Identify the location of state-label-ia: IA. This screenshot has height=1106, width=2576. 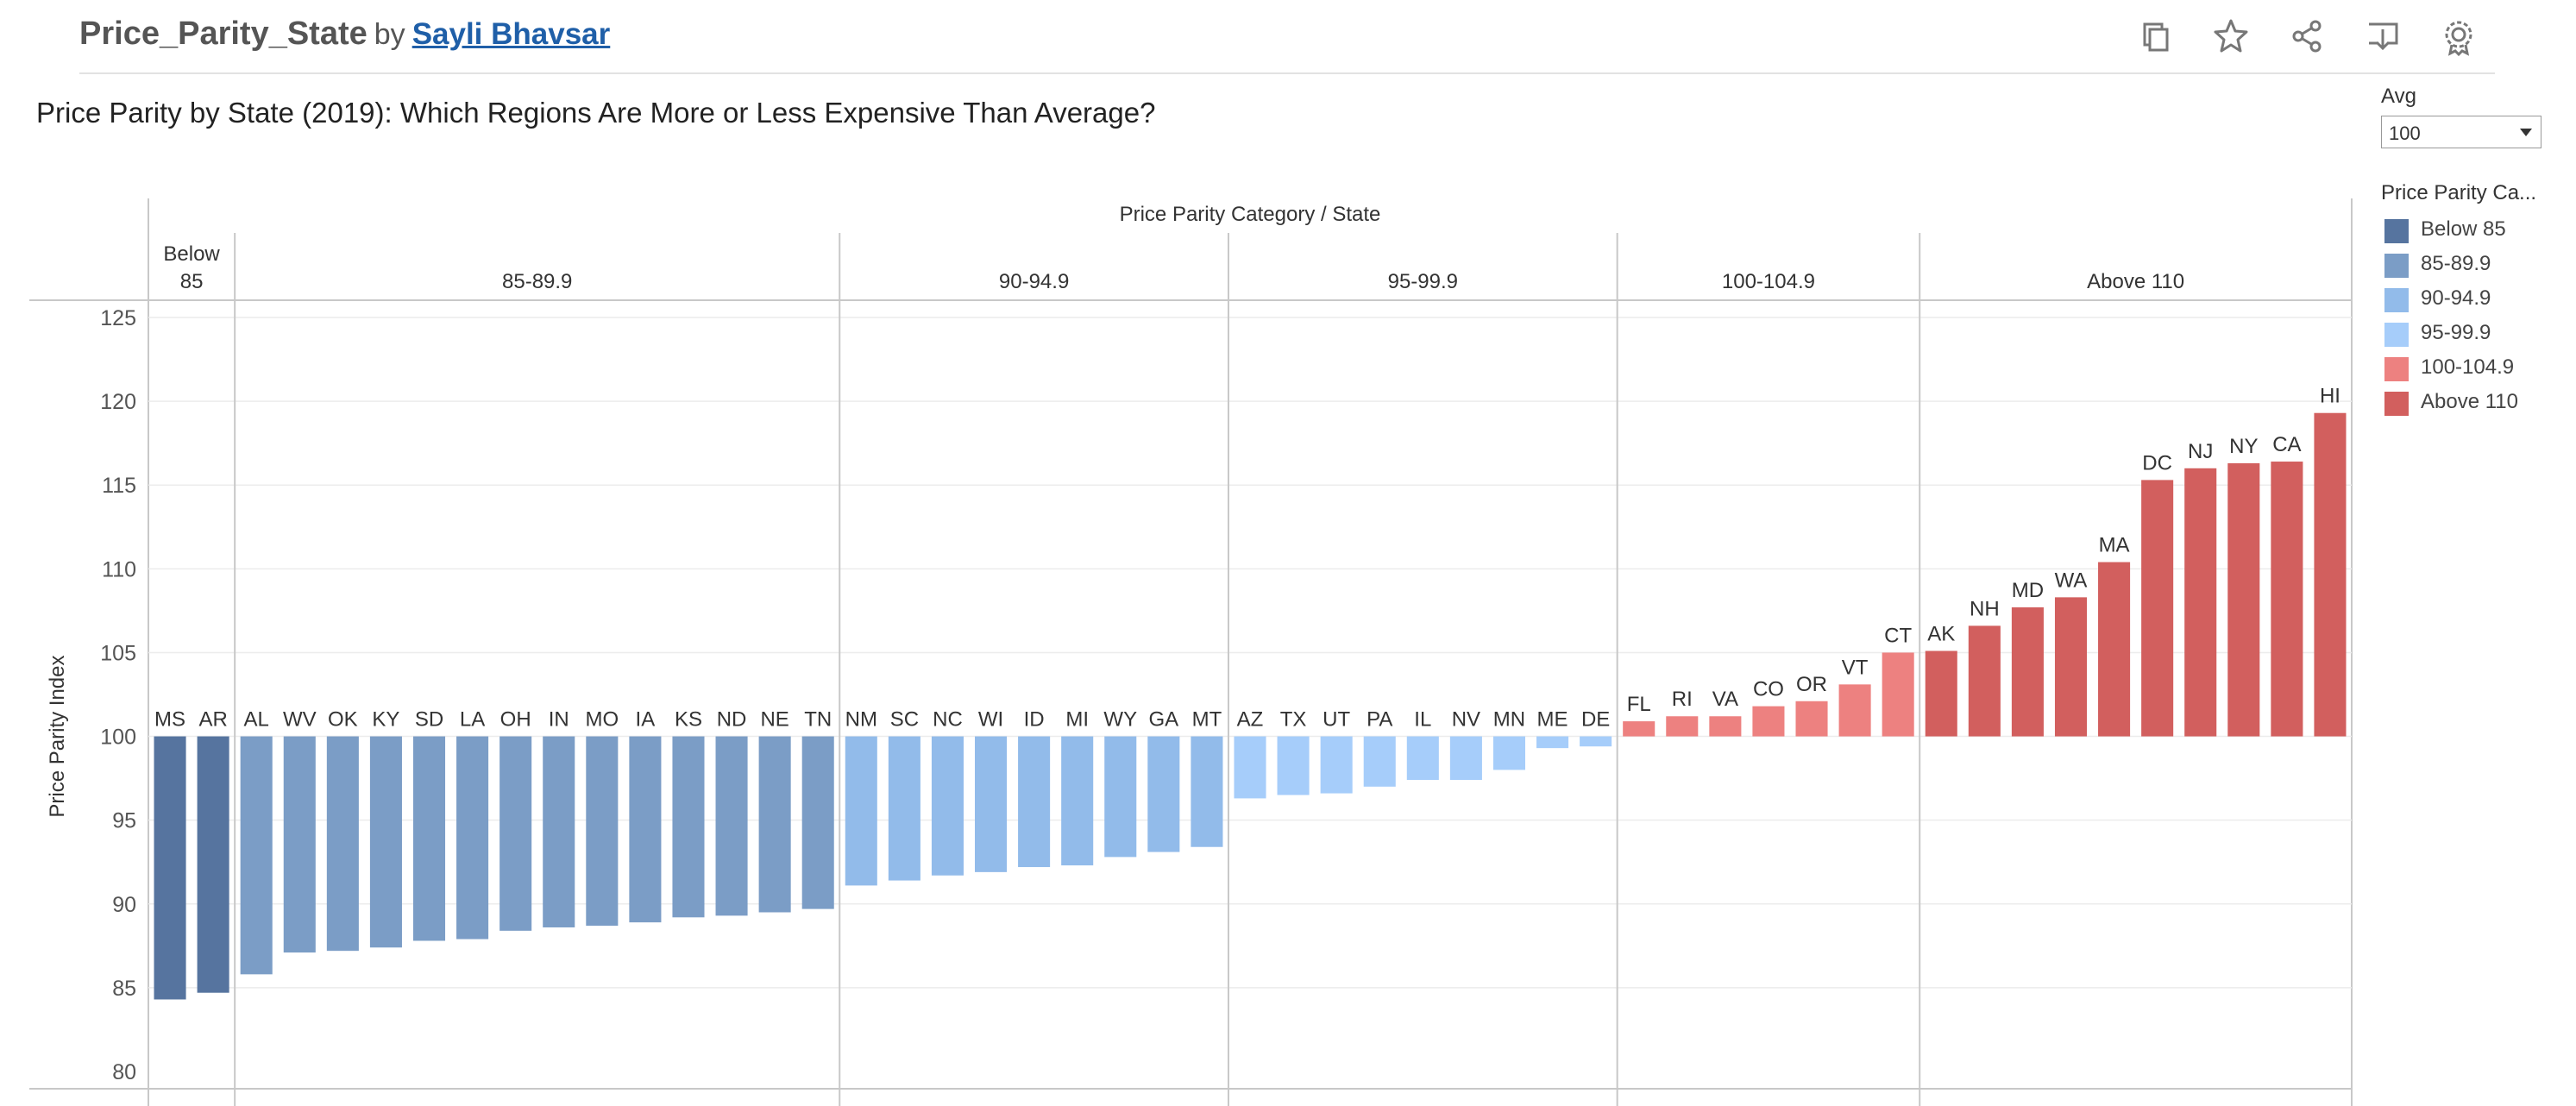
(646, 720).